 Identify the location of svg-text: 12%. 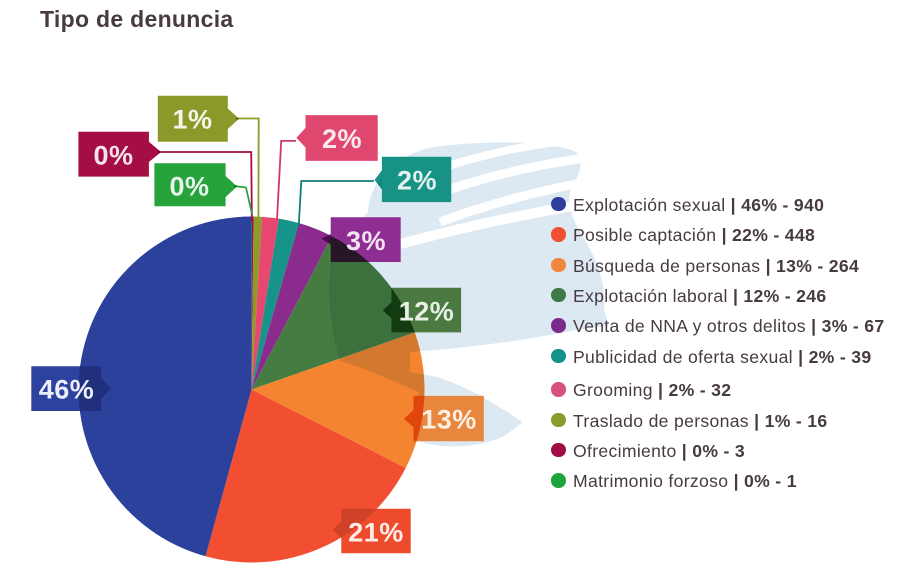
(427, 312).